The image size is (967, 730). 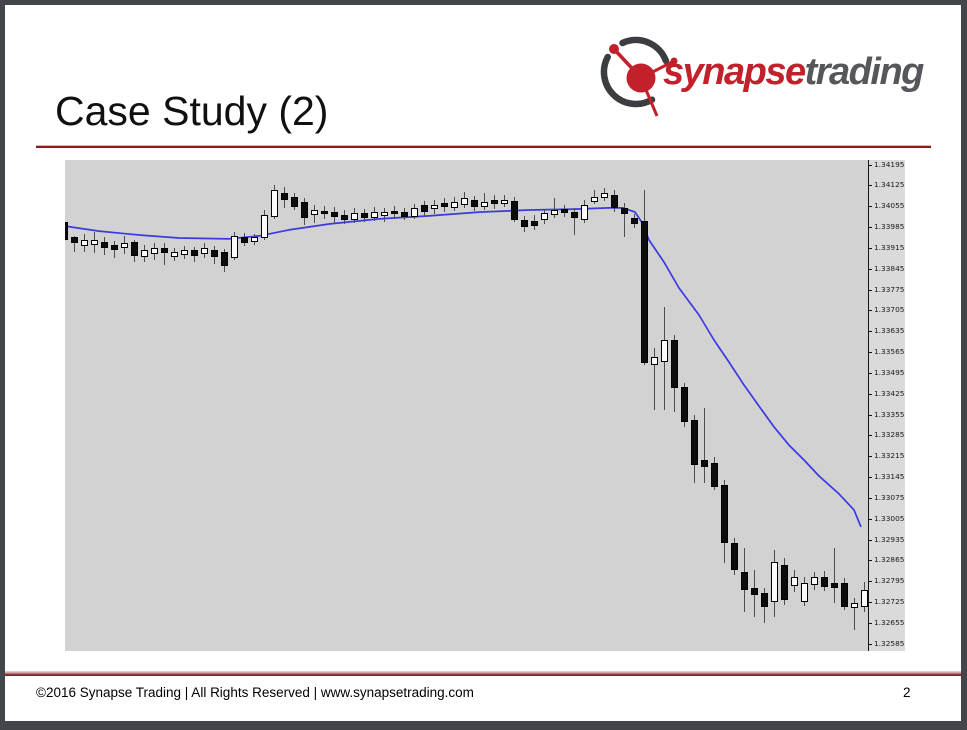 What do you see at coordinates (889, 164) in the screenshot?
I see `y-tick-label: 1.34195` at bounding box center [889, 164].